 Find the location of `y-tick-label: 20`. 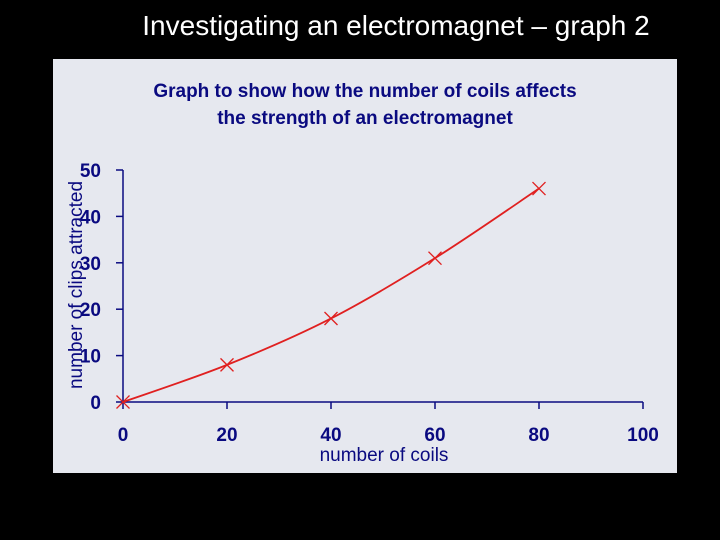

y-tick-label: 20 is located at coordinates (90, 310).